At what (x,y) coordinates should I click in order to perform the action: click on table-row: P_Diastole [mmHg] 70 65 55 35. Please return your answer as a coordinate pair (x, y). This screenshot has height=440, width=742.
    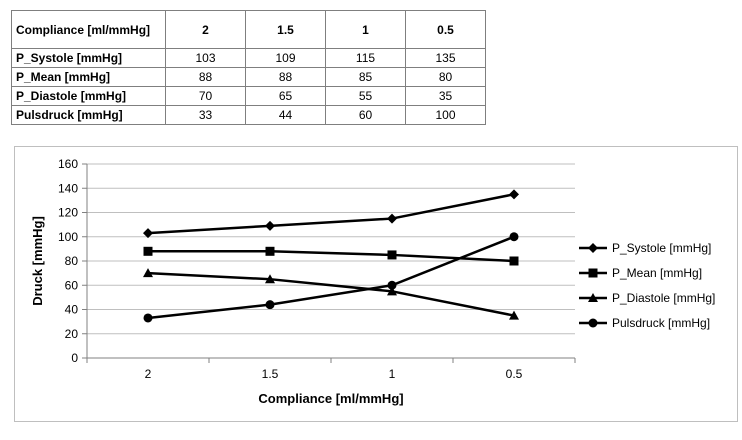
    Looking at the image, I should click on (248, 96).